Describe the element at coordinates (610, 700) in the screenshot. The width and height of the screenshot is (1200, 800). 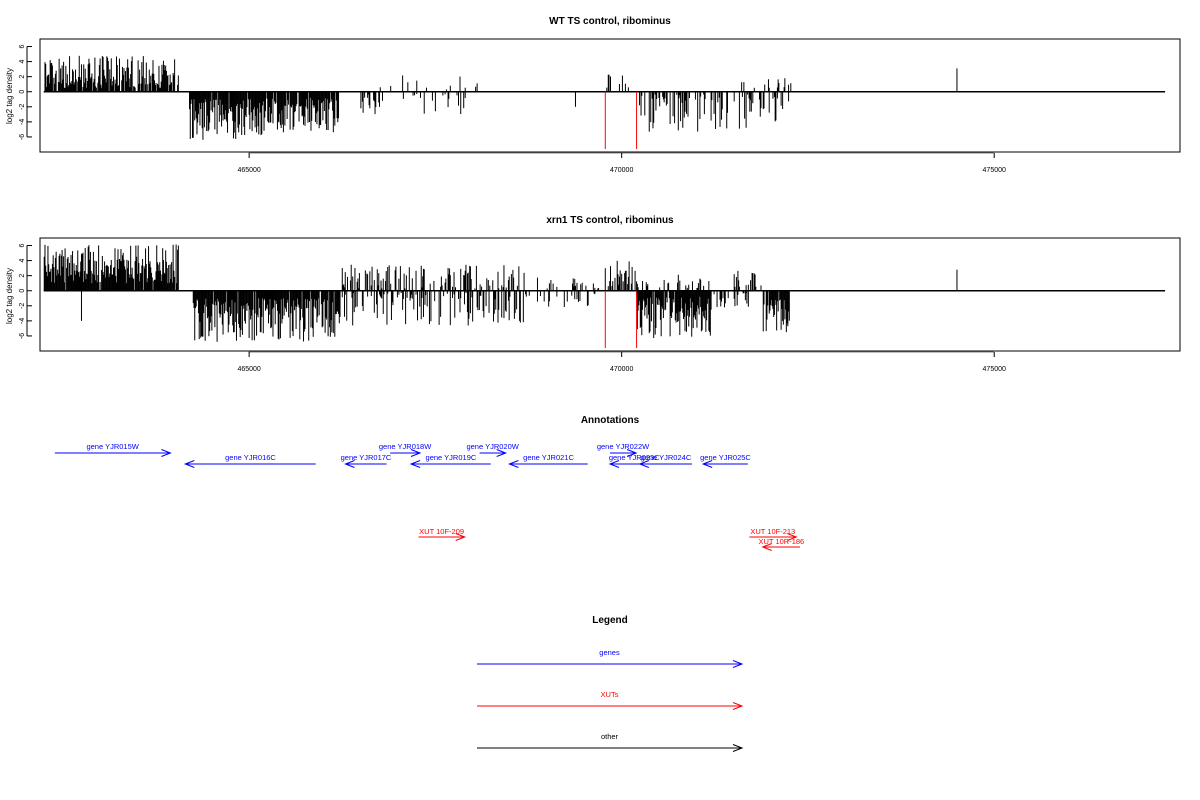
I see `legend-items: genes XUTs other` at that location.